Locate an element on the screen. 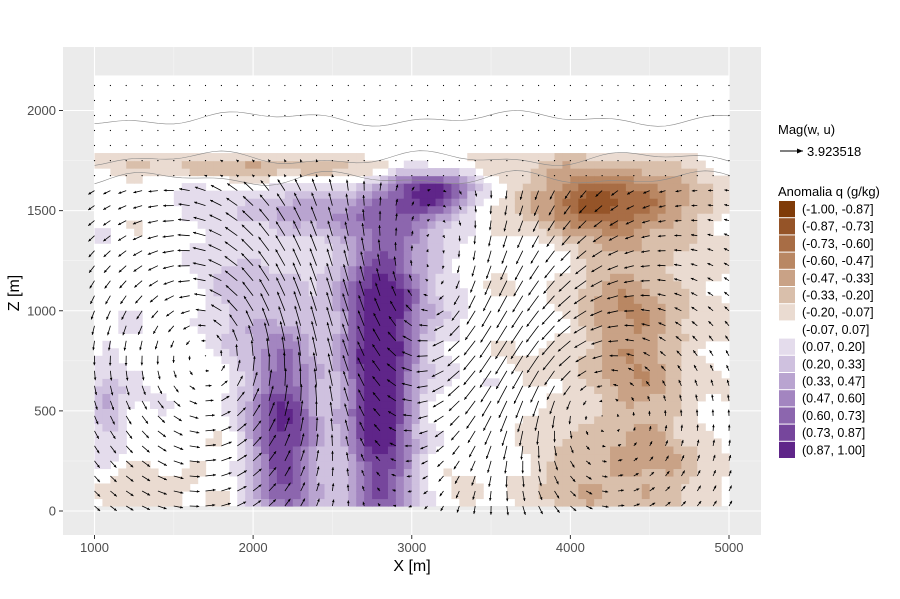  legend-label: (-1.00, -0.87] is located at coordinates (838, 210).